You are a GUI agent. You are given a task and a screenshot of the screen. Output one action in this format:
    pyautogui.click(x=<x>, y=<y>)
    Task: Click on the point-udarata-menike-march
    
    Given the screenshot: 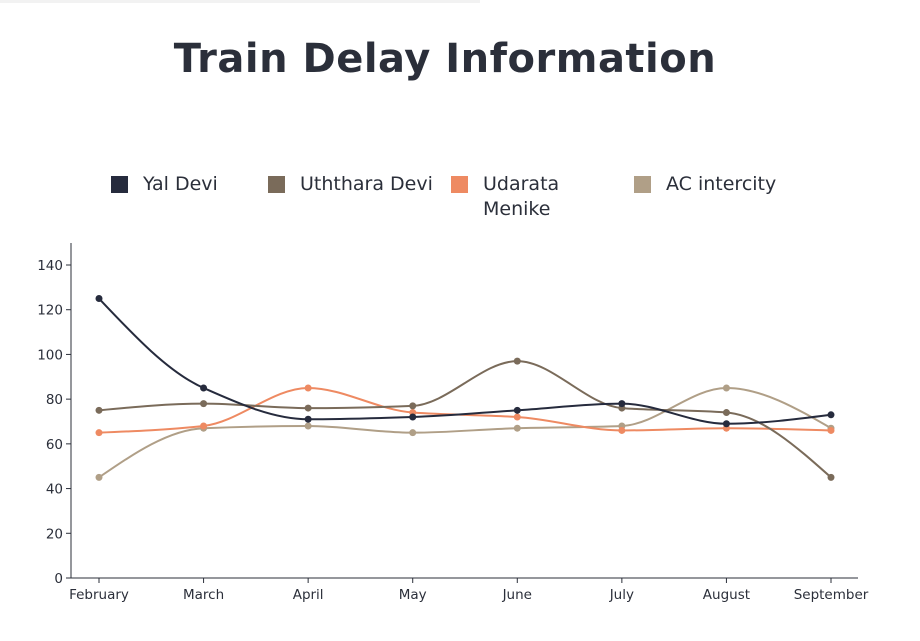 What is the action you would take?
    pyautogui.click(x=204, y=426)
    